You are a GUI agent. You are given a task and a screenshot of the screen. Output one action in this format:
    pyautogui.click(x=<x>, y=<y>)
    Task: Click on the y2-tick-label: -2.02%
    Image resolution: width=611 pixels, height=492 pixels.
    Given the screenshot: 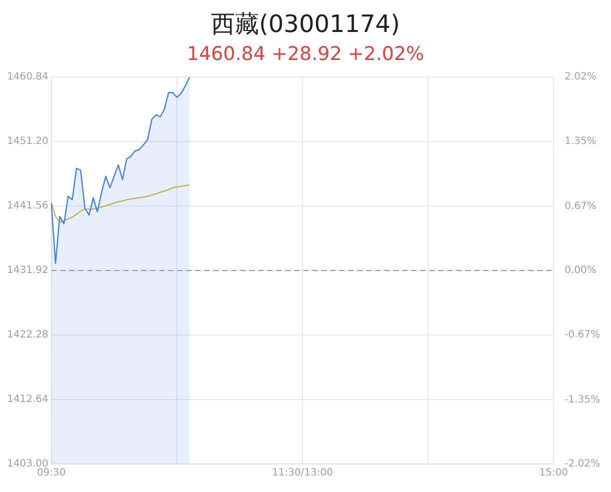 What is the action you would take?
    pyautogui.click(x=582, y=464)
    